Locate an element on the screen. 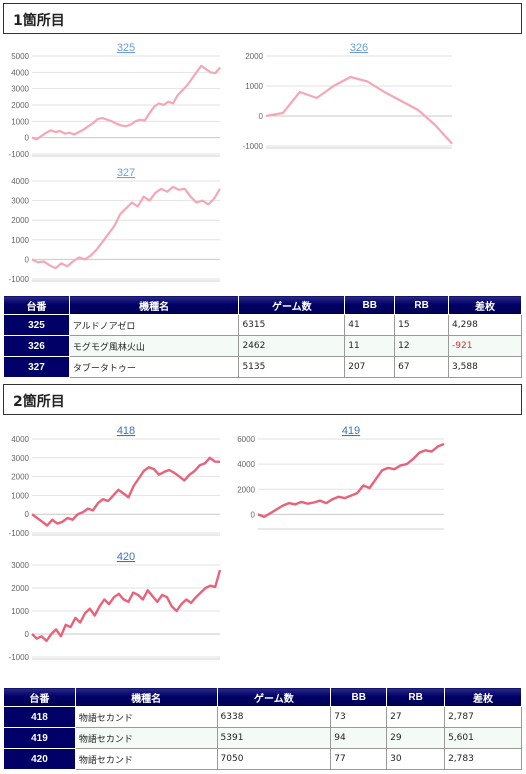 The image size is (526, 774). diff-coins: 4,298 is located at coordinates (485, 325).